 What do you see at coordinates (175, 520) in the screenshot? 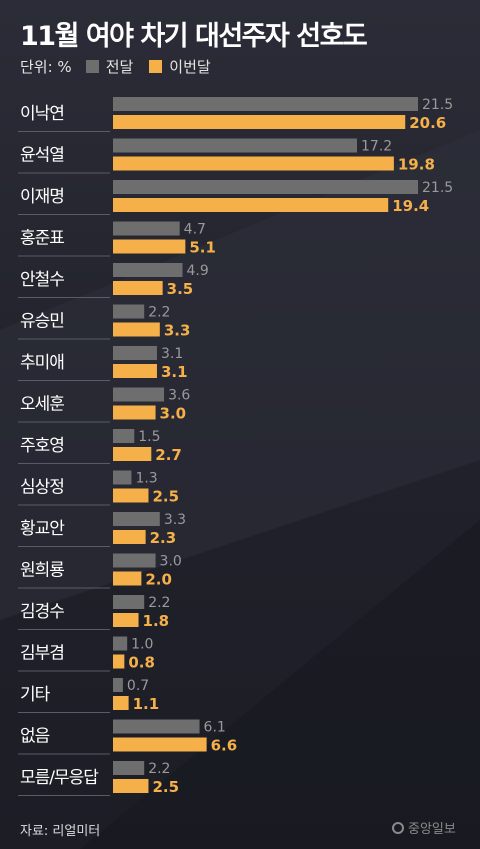
I see `value-label-prev: 3.3` at bounding box center [175, 520].